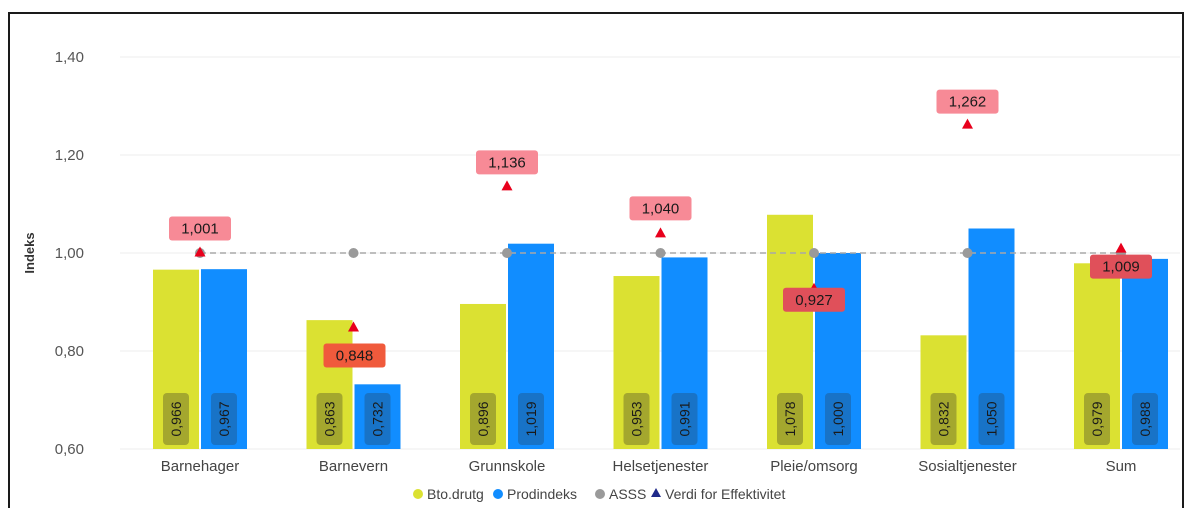  I want to click on value-label-prodindeks: 0,988, so click(1145, 418).